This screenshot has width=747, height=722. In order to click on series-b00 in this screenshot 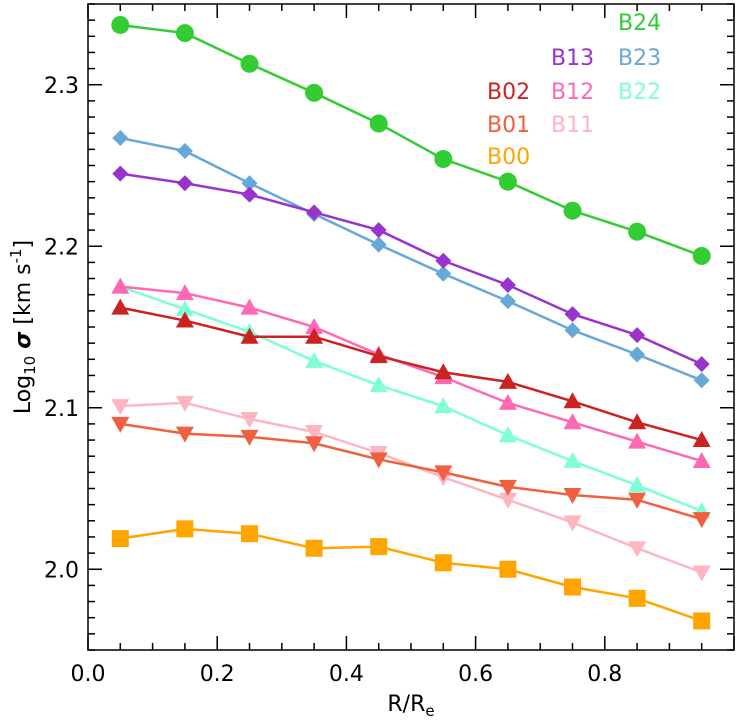, I will do `click(411, 575)`.